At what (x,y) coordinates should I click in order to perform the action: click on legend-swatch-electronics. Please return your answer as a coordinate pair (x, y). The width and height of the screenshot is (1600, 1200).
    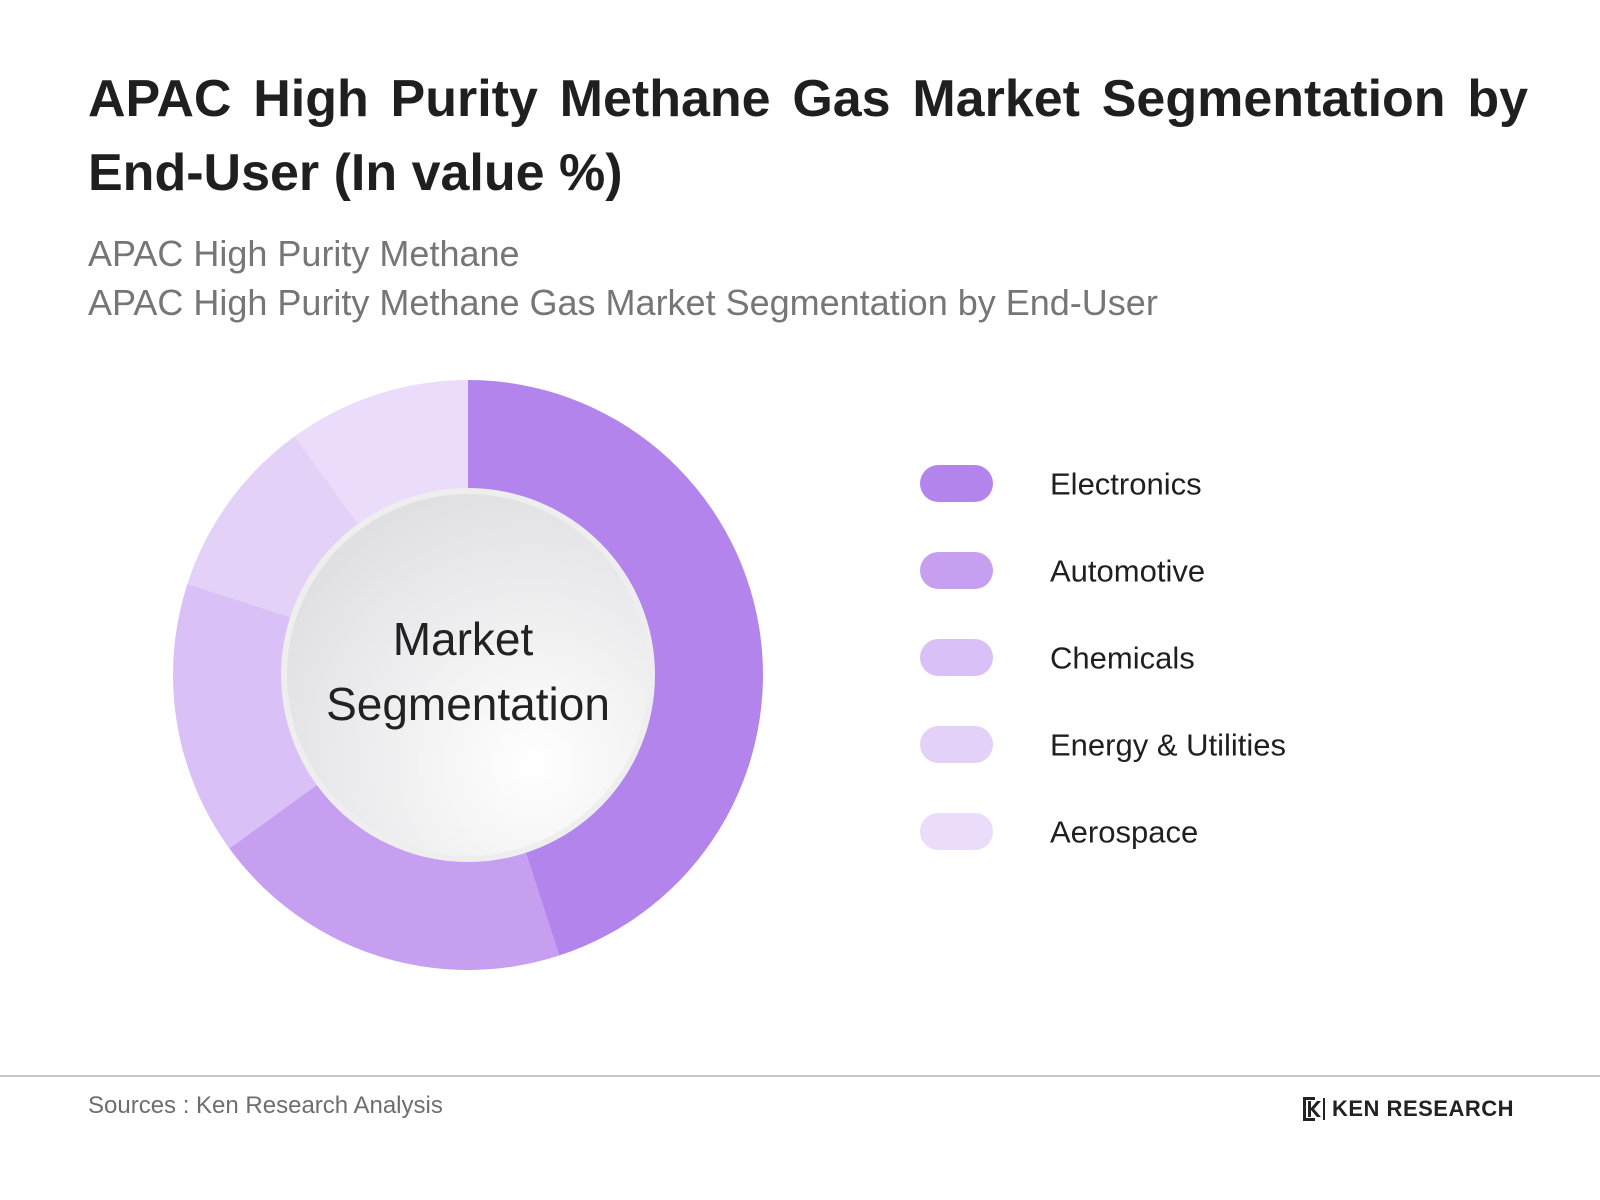
    Looking at the image, I should click on (956, 483).